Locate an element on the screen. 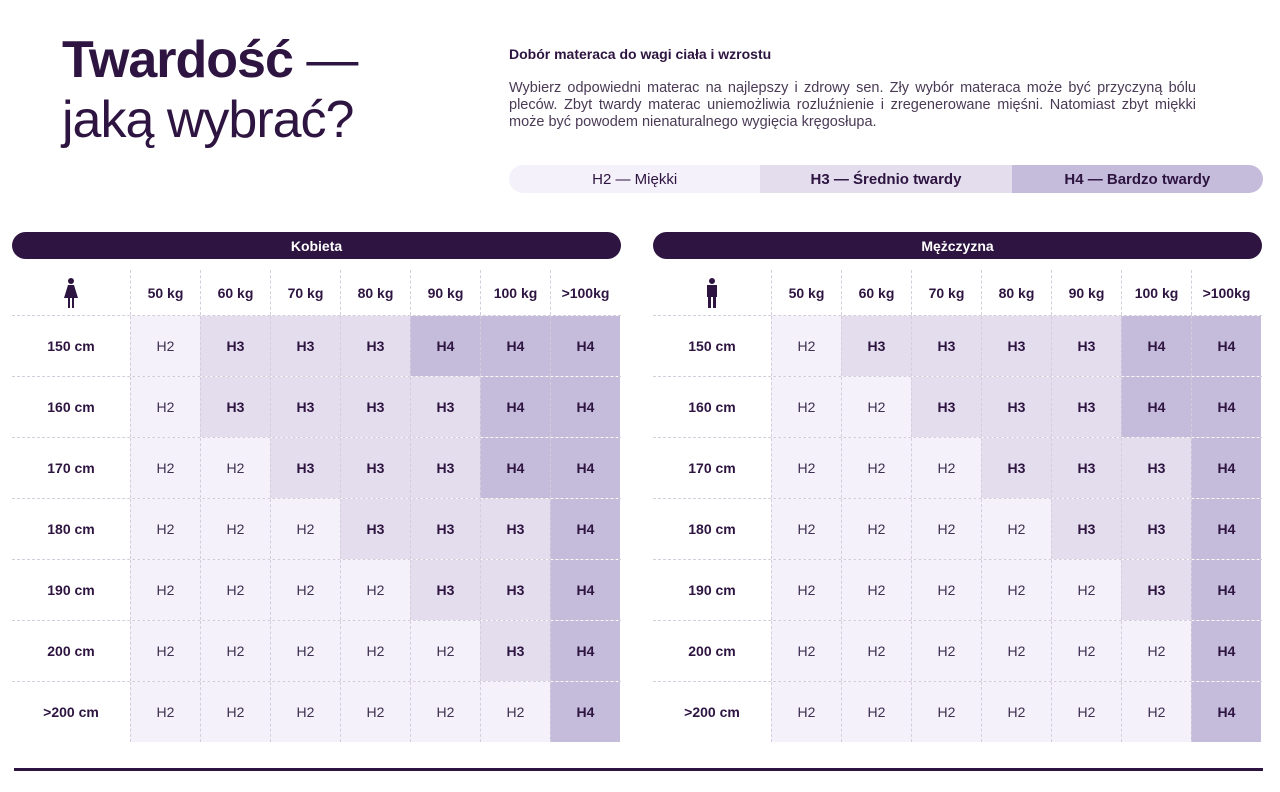 The width and height of the screenshot is (1280, 792). table-row: 180 cm H2 H2 H2 H3 H3 H3 H4 is located at coordinates (316, 528).